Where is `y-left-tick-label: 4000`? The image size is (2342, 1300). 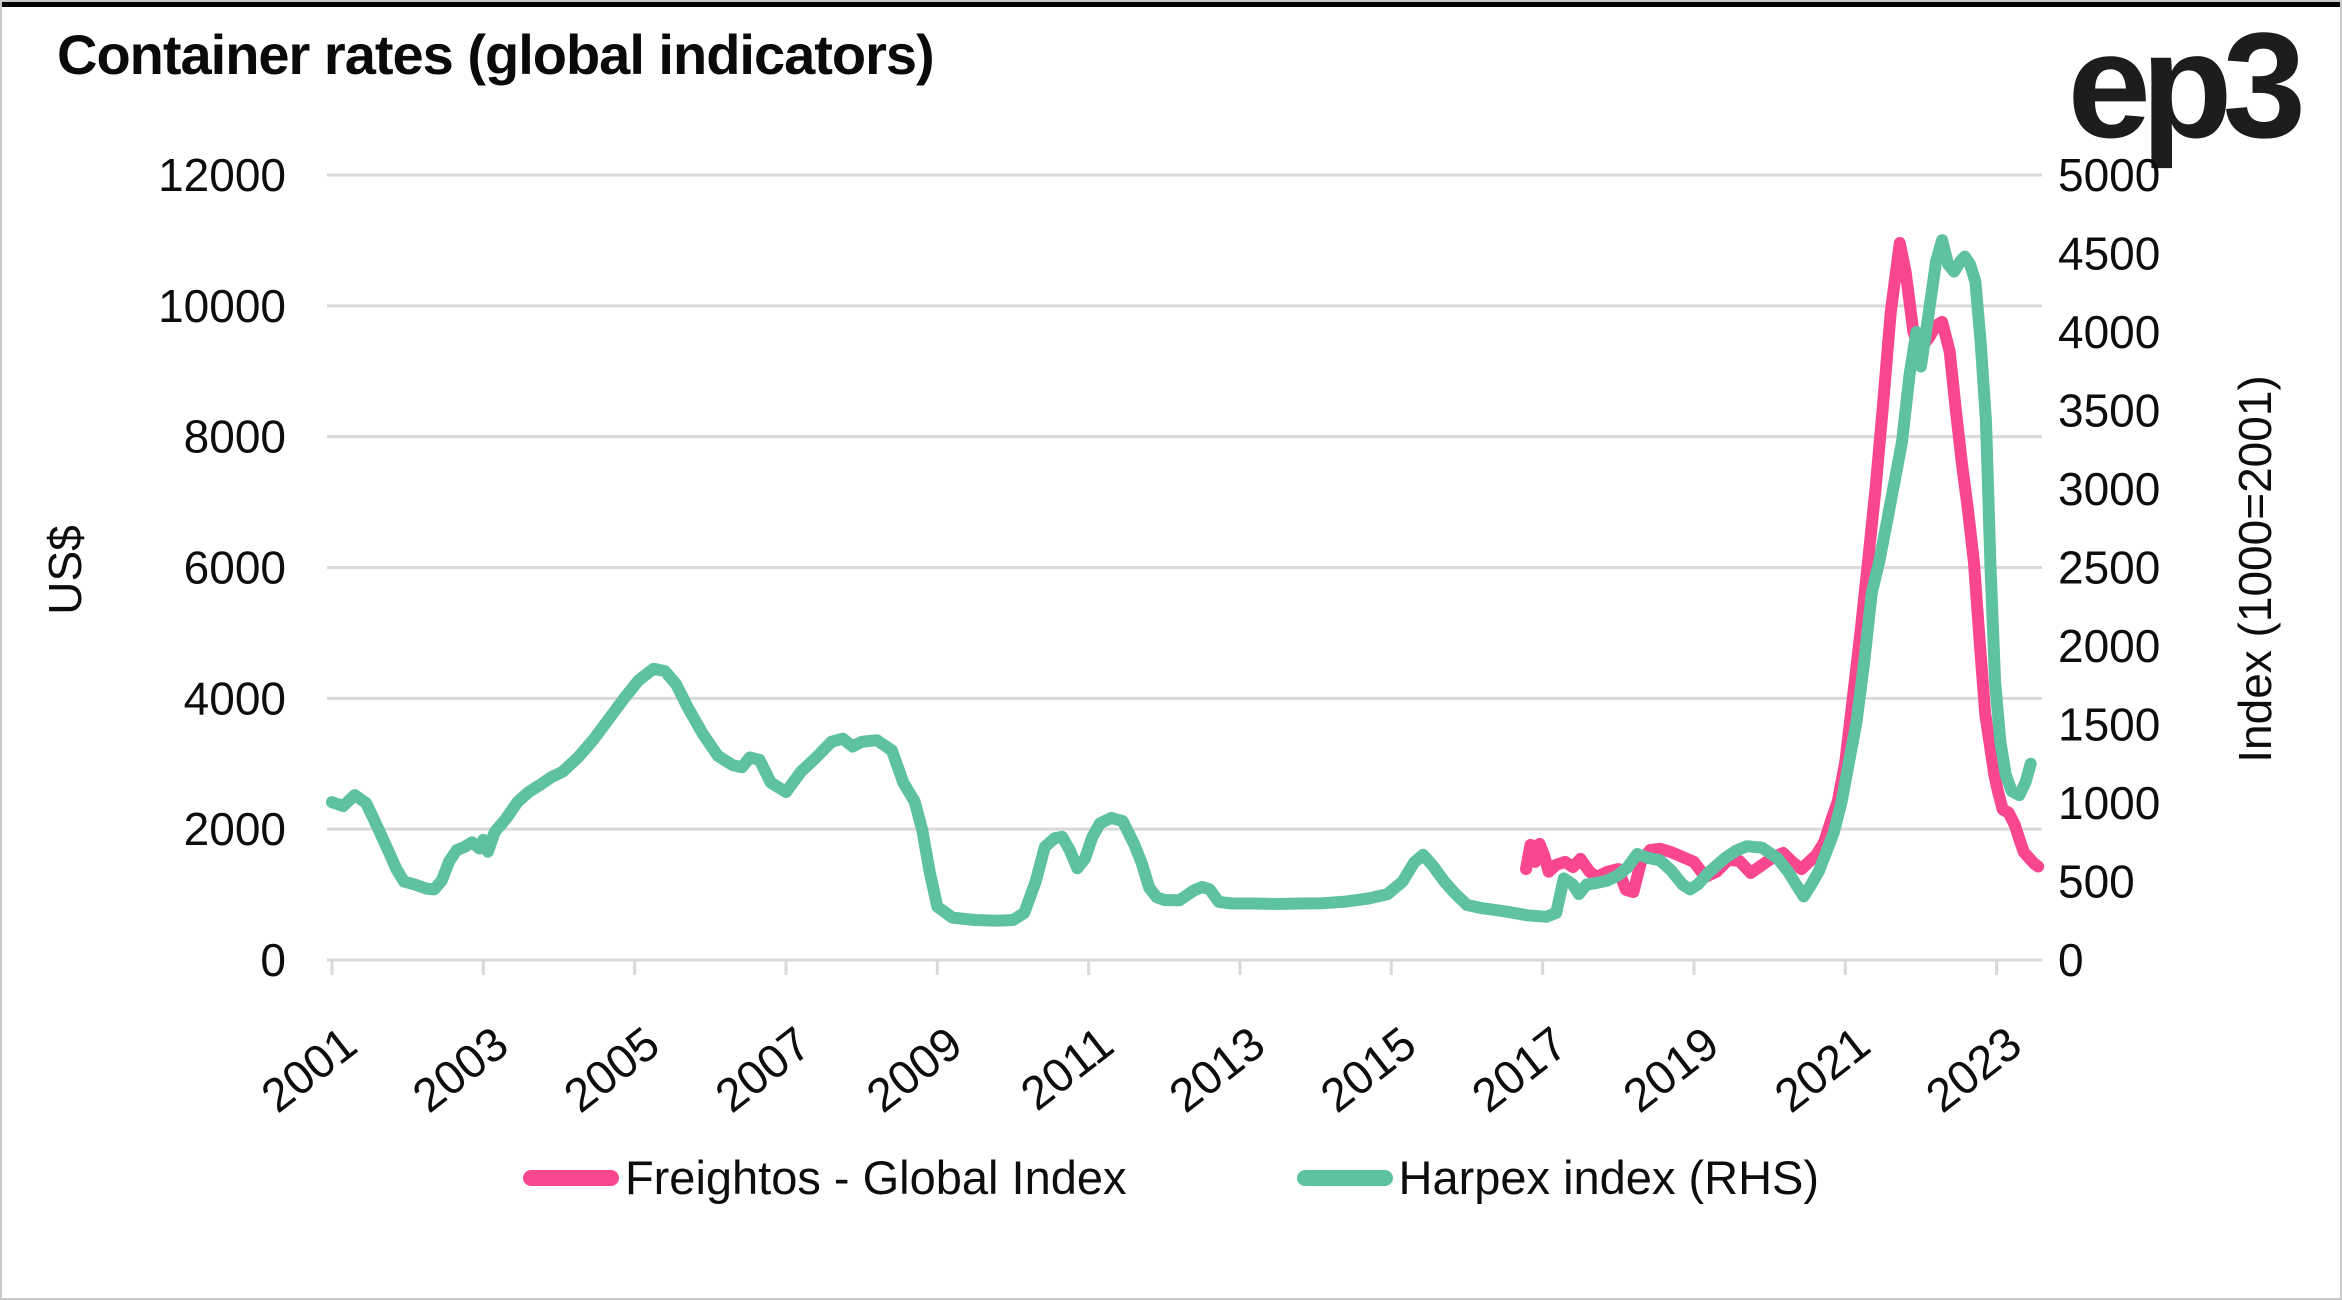 y-left-tick-label: 4000 is located at coordinates (235, 698).